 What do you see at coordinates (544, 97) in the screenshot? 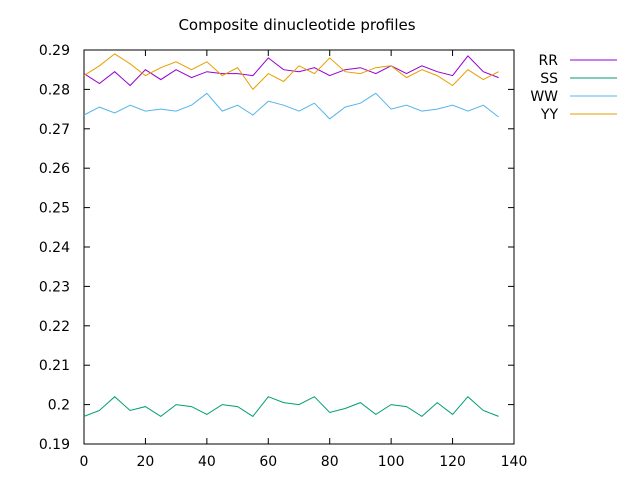
I see `legend-label-ww: WW` at bounding box center [544, 97].